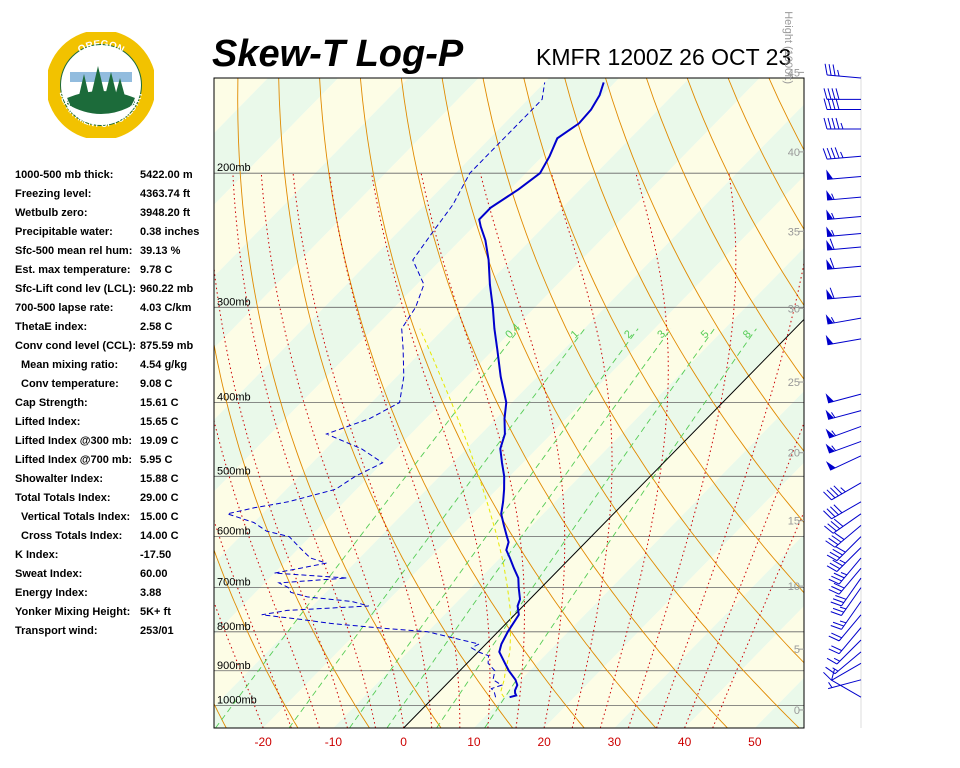 The width and height of the screenshot is (960, 768). What do you see at coordinates (49, 574) in the screenshot?
I see `index-label: Sweat Index:` at bounding box center [49, 574].